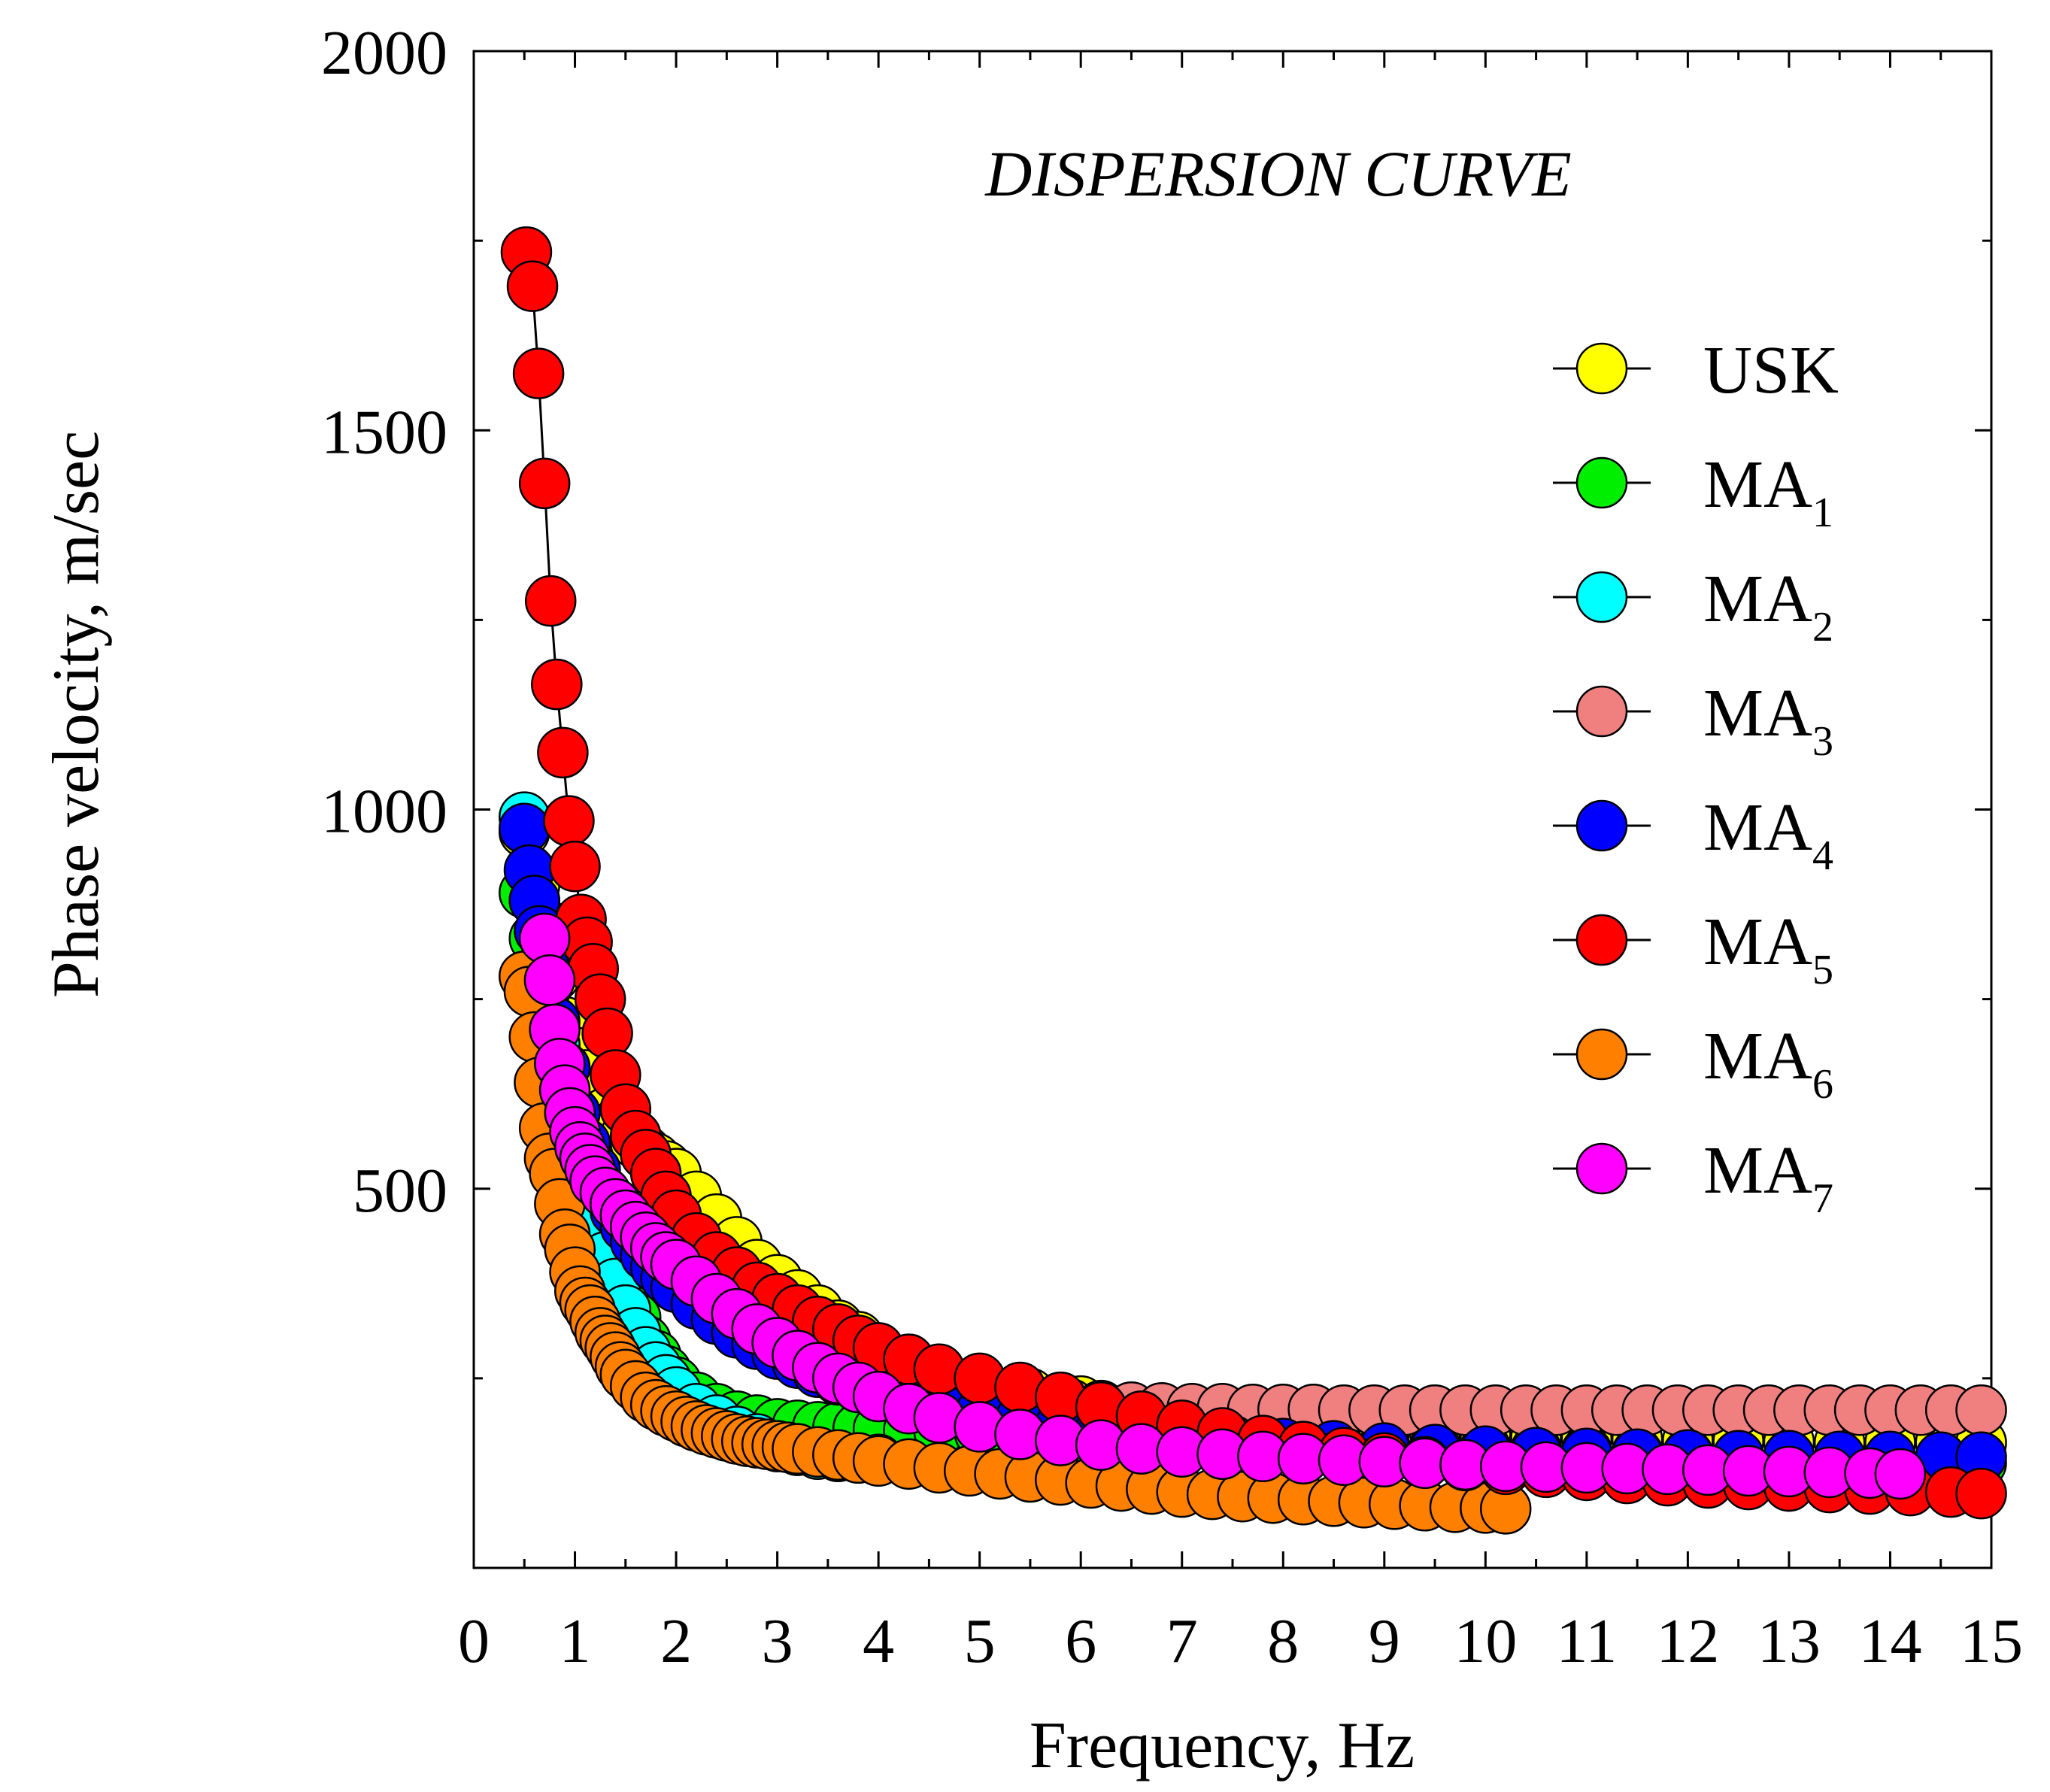 This screenshot has width=2050, height=1792. I want to click on legend-item-MA1: MA1, so click(1693, 492).